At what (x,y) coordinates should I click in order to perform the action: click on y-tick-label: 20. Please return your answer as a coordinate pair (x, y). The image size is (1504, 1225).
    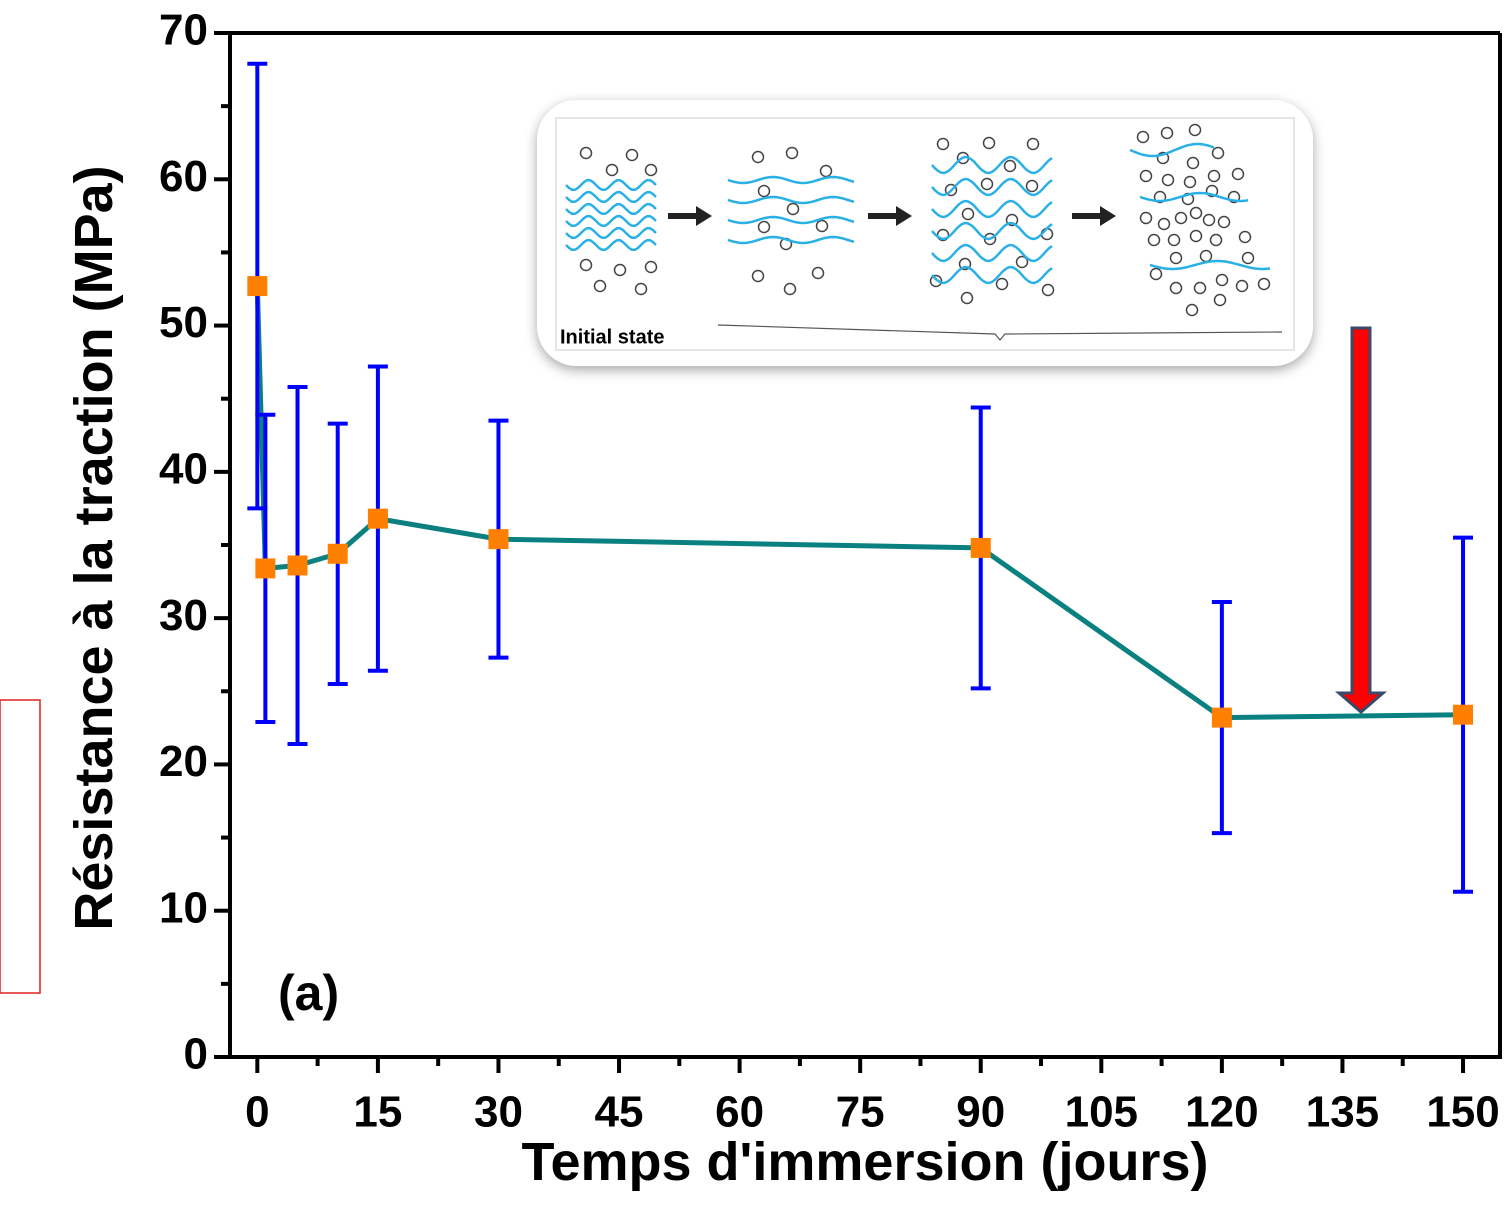
    Looking at the image, I should click on (183, 761).